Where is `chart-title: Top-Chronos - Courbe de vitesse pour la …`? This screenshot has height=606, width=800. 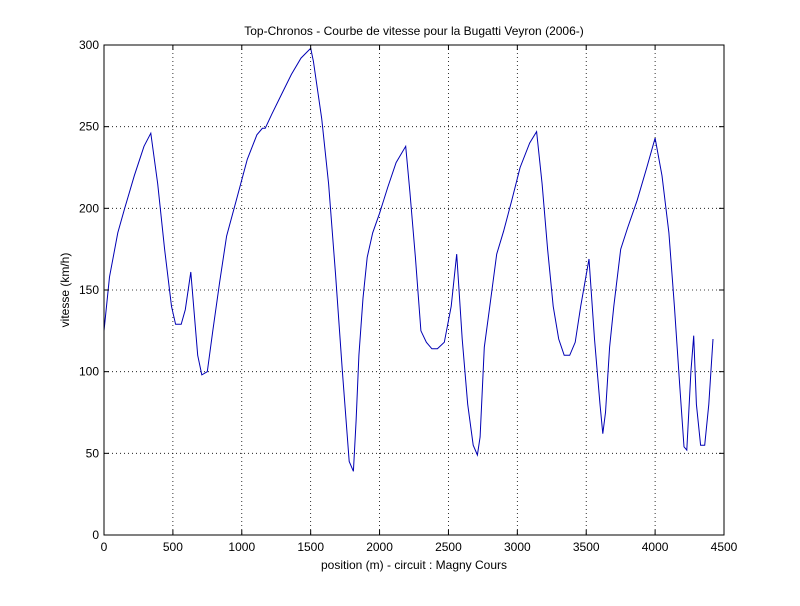 chart-title: Top-Chronos - Courbe de vitesse pour la … is located at coordinates (414, 31).